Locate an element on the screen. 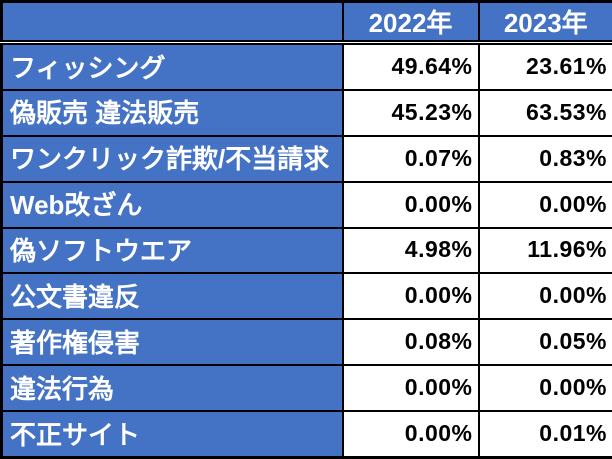  row-label: Web改ざん is located at coordinates (172, 204).